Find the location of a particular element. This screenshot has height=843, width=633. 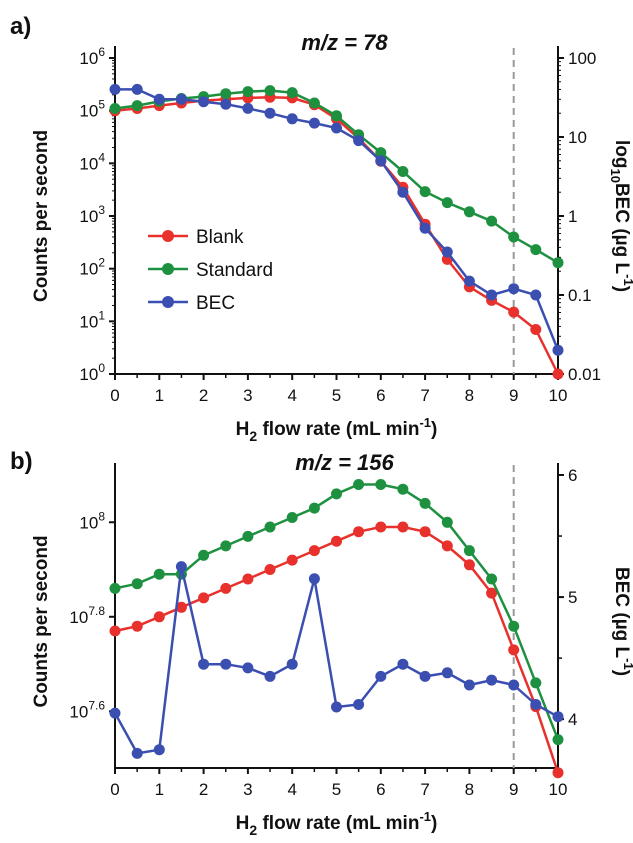

y2-label-main: BEC (µg L is located at coordinates (621, 229).